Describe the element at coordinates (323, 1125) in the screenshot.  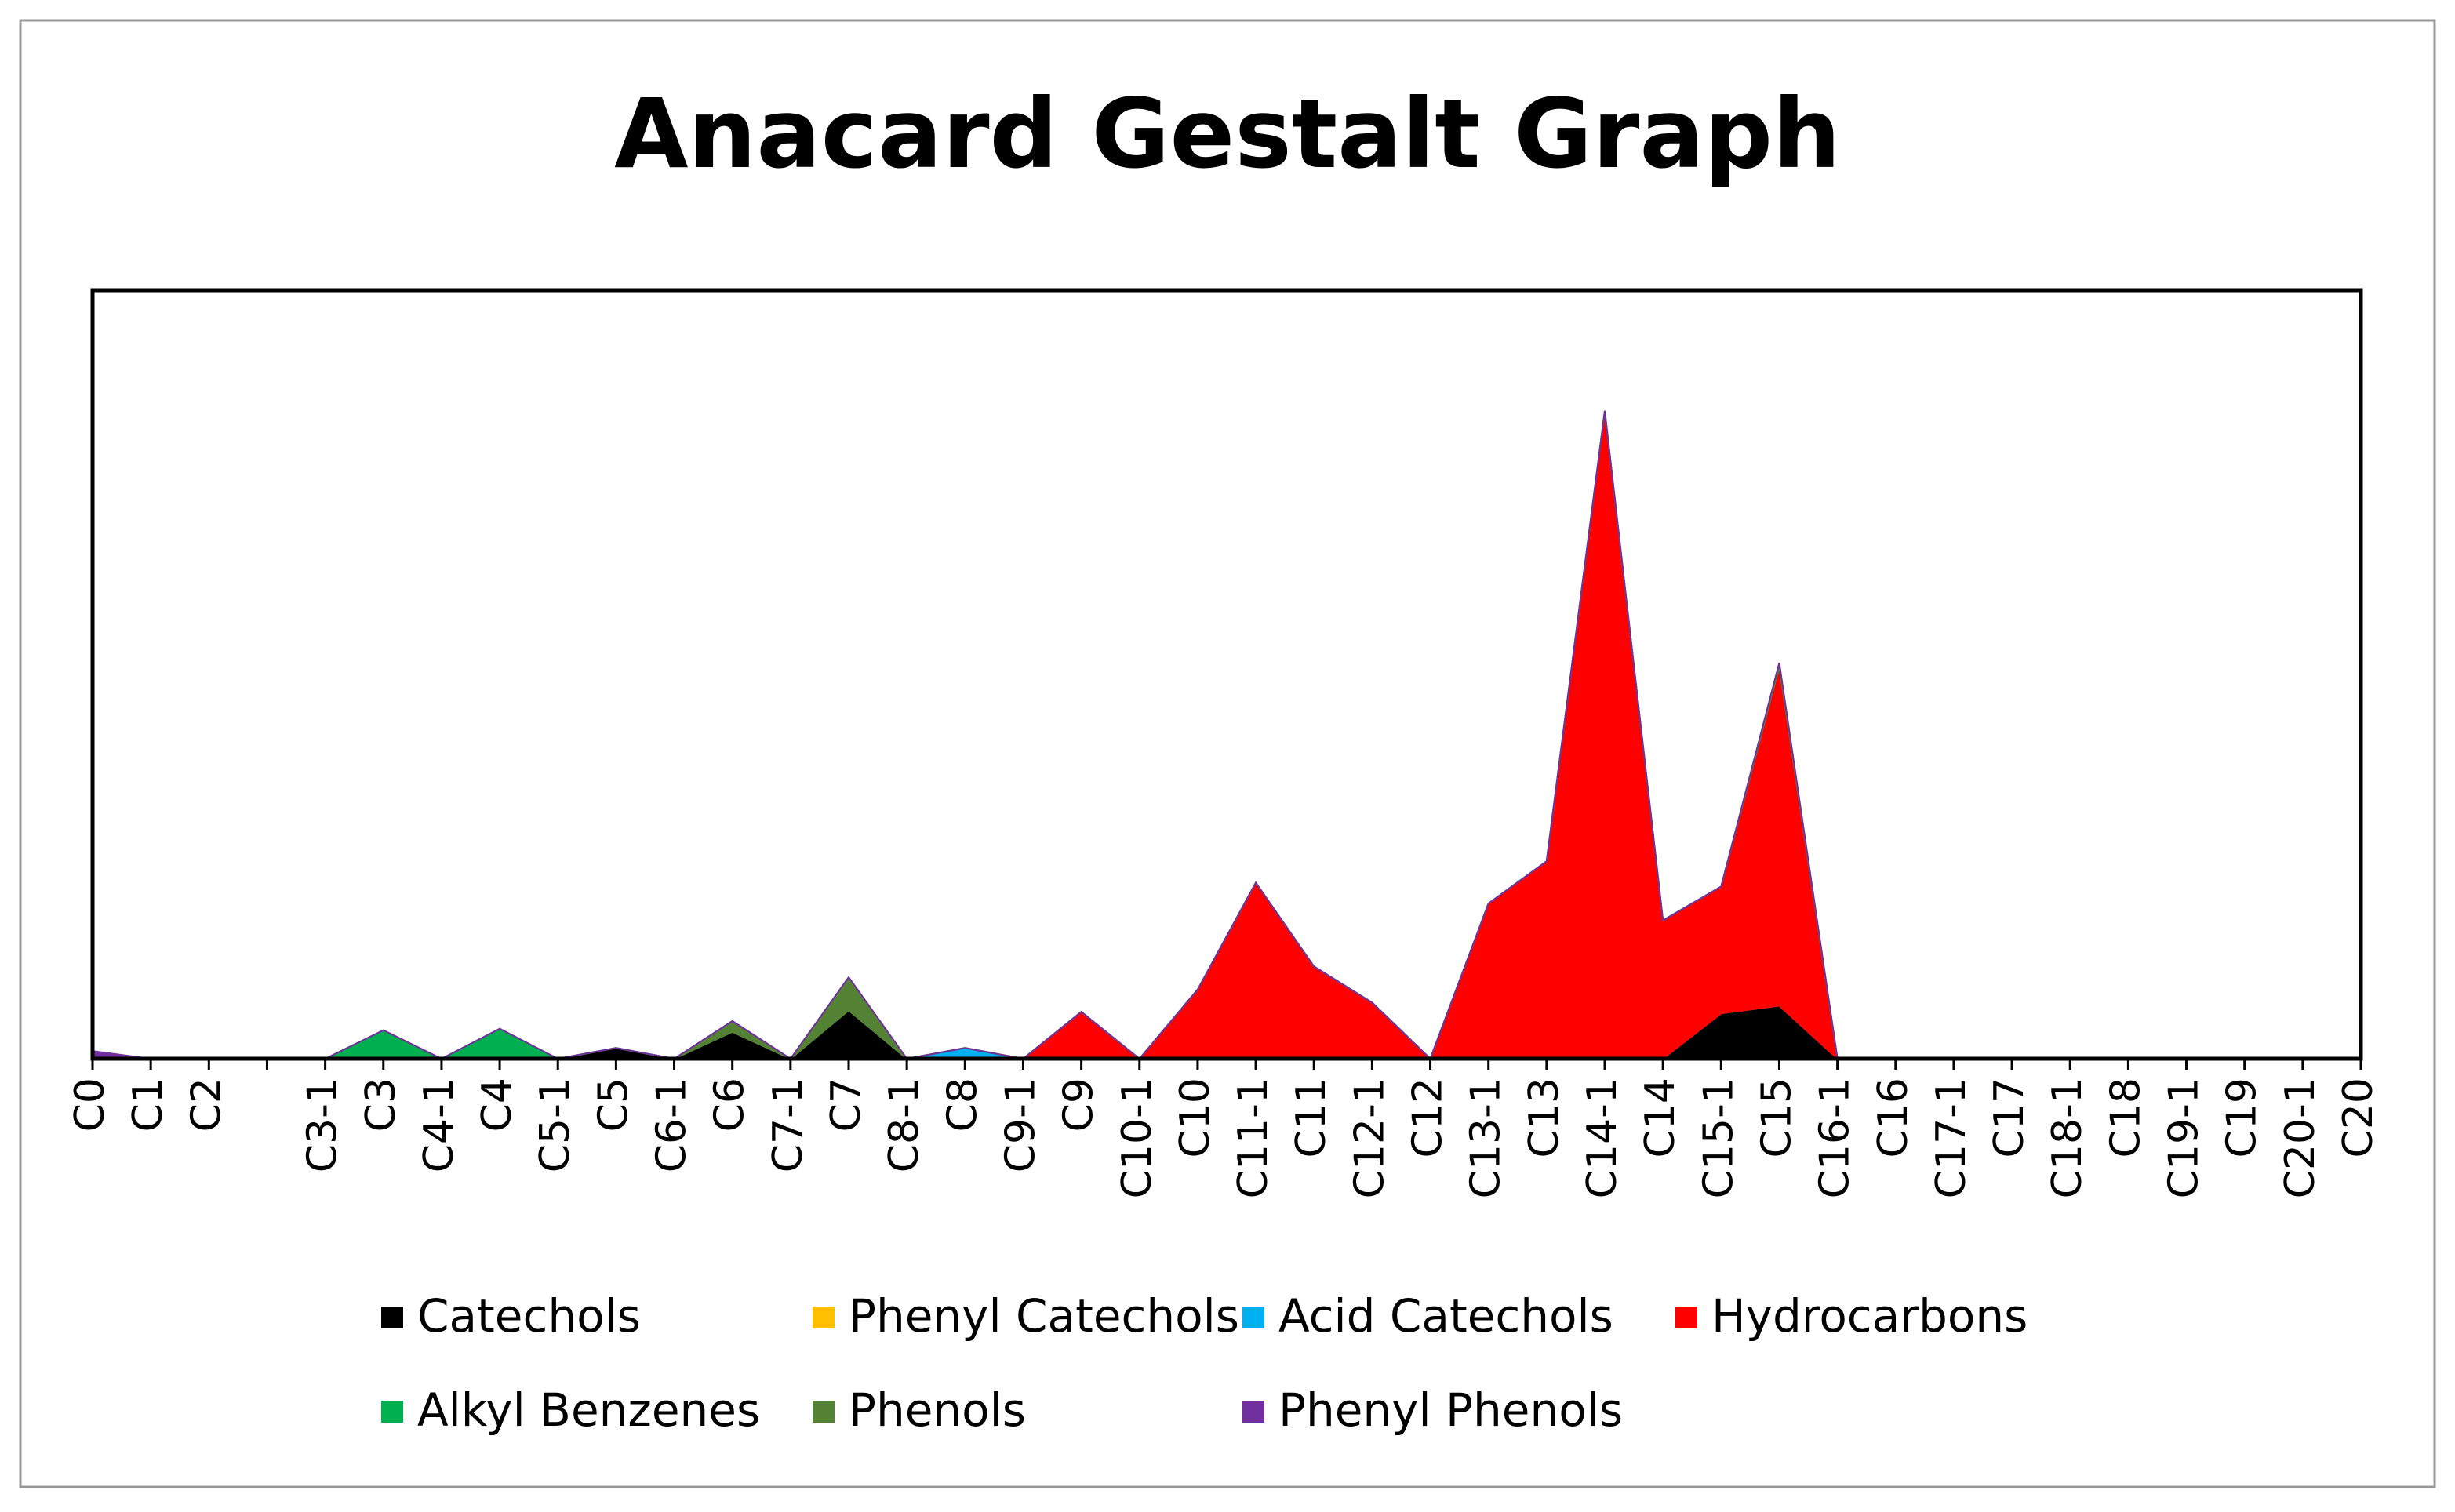
I see `x-tick-label: C3-1` at that location.